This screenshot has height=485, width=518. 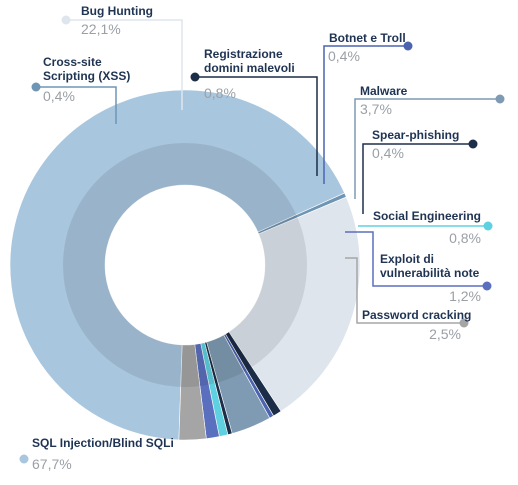 I want to click on value-label-sql-injection-blind-sqli: 67,7%, so click(x=52, y=464).